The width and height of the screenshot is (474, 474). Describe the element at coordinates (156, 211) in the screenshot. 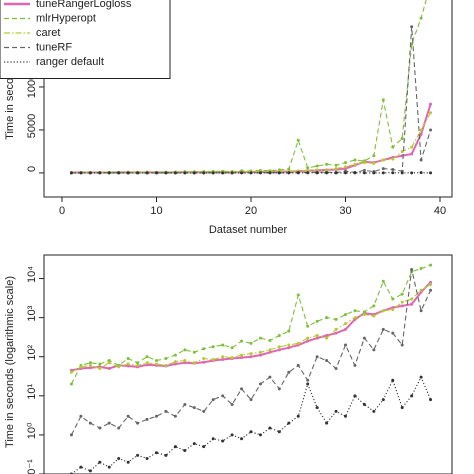

I see `x-tick-label: 10` at that location.